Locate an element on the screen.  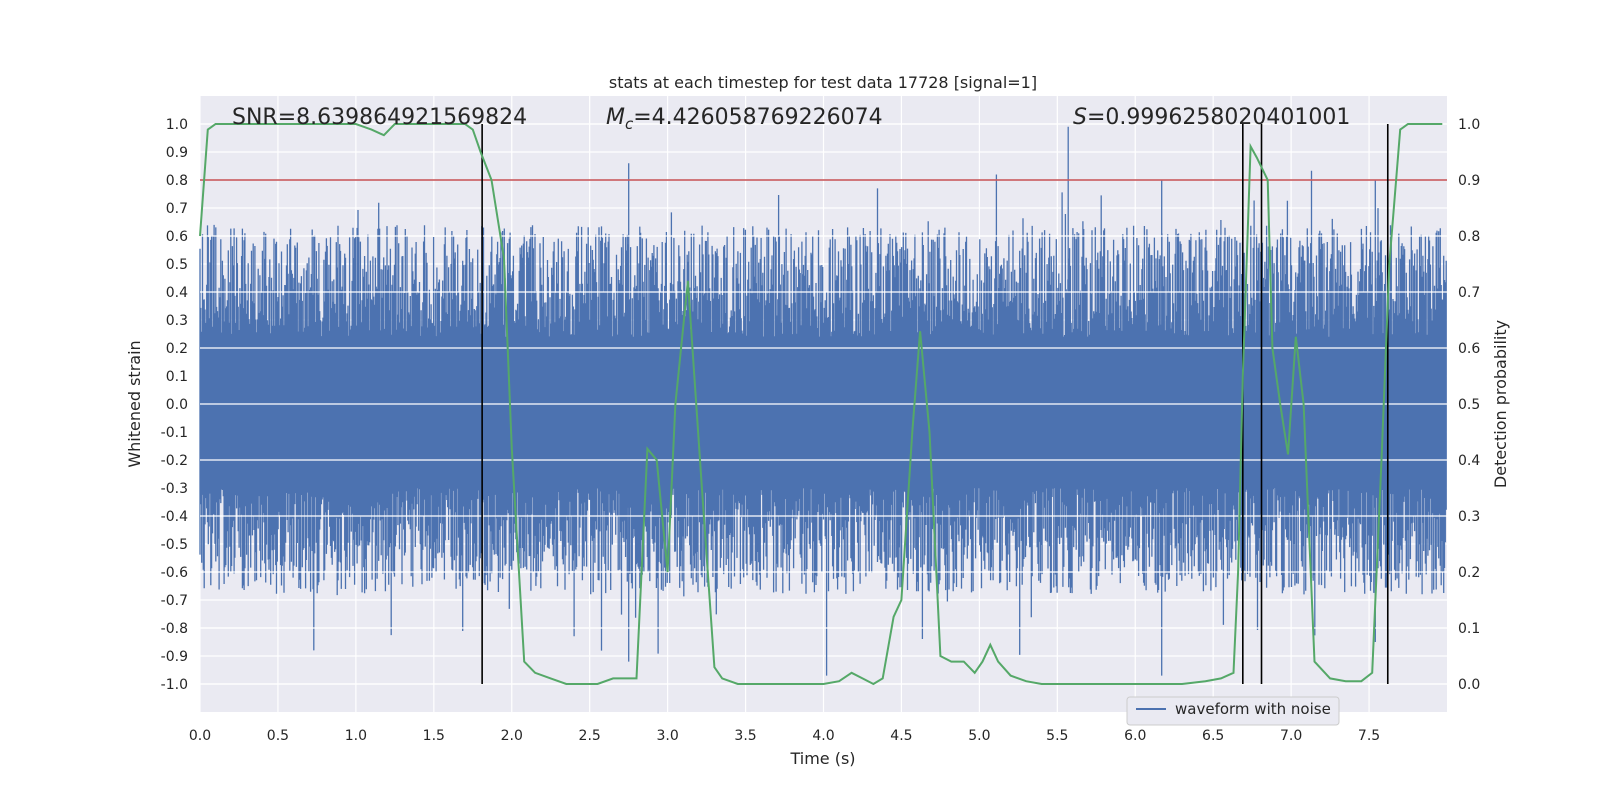
y-tick-label: 0.7 is located at coordinates (177, 209).